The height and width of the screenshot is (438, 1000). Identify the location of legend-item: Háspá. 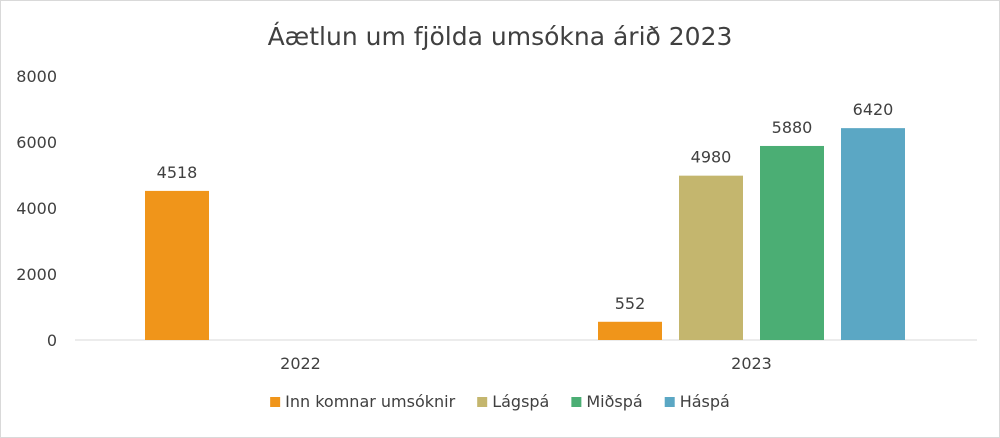
(697, 401).